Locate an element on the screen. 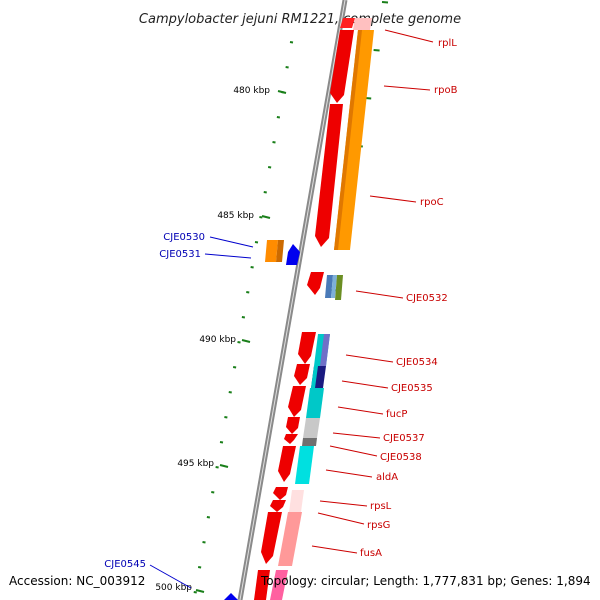  gene-arrow-CJE0535 is located at coordinates (302, 374).